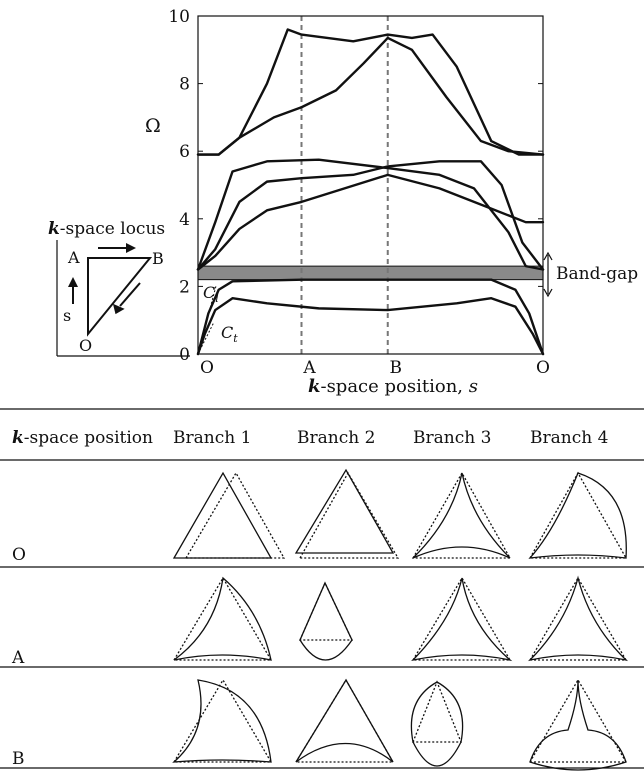 The width and height of the screenshot is (644, 774). Describe the element at coordinates (130, 294) in the screenshot. I see `locus-arrow-bo` at that location.